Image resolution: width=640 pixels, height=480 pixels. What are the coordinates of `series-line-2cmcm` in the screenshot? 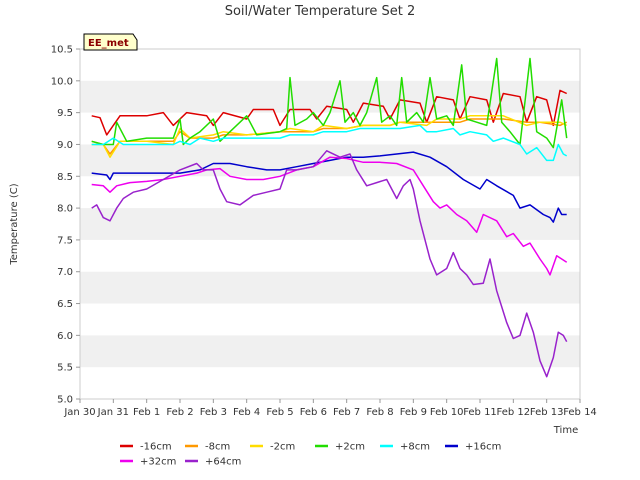 It's located at (329, 103).